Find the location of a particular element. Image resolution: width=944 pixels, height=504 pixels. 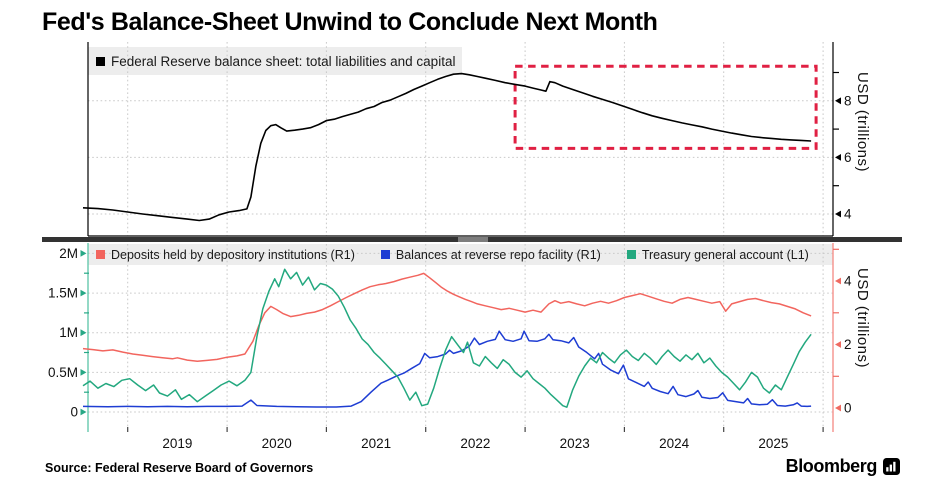

legend-label: Balances at reverse repo facility (R1) is located at coordinates (498, 254).